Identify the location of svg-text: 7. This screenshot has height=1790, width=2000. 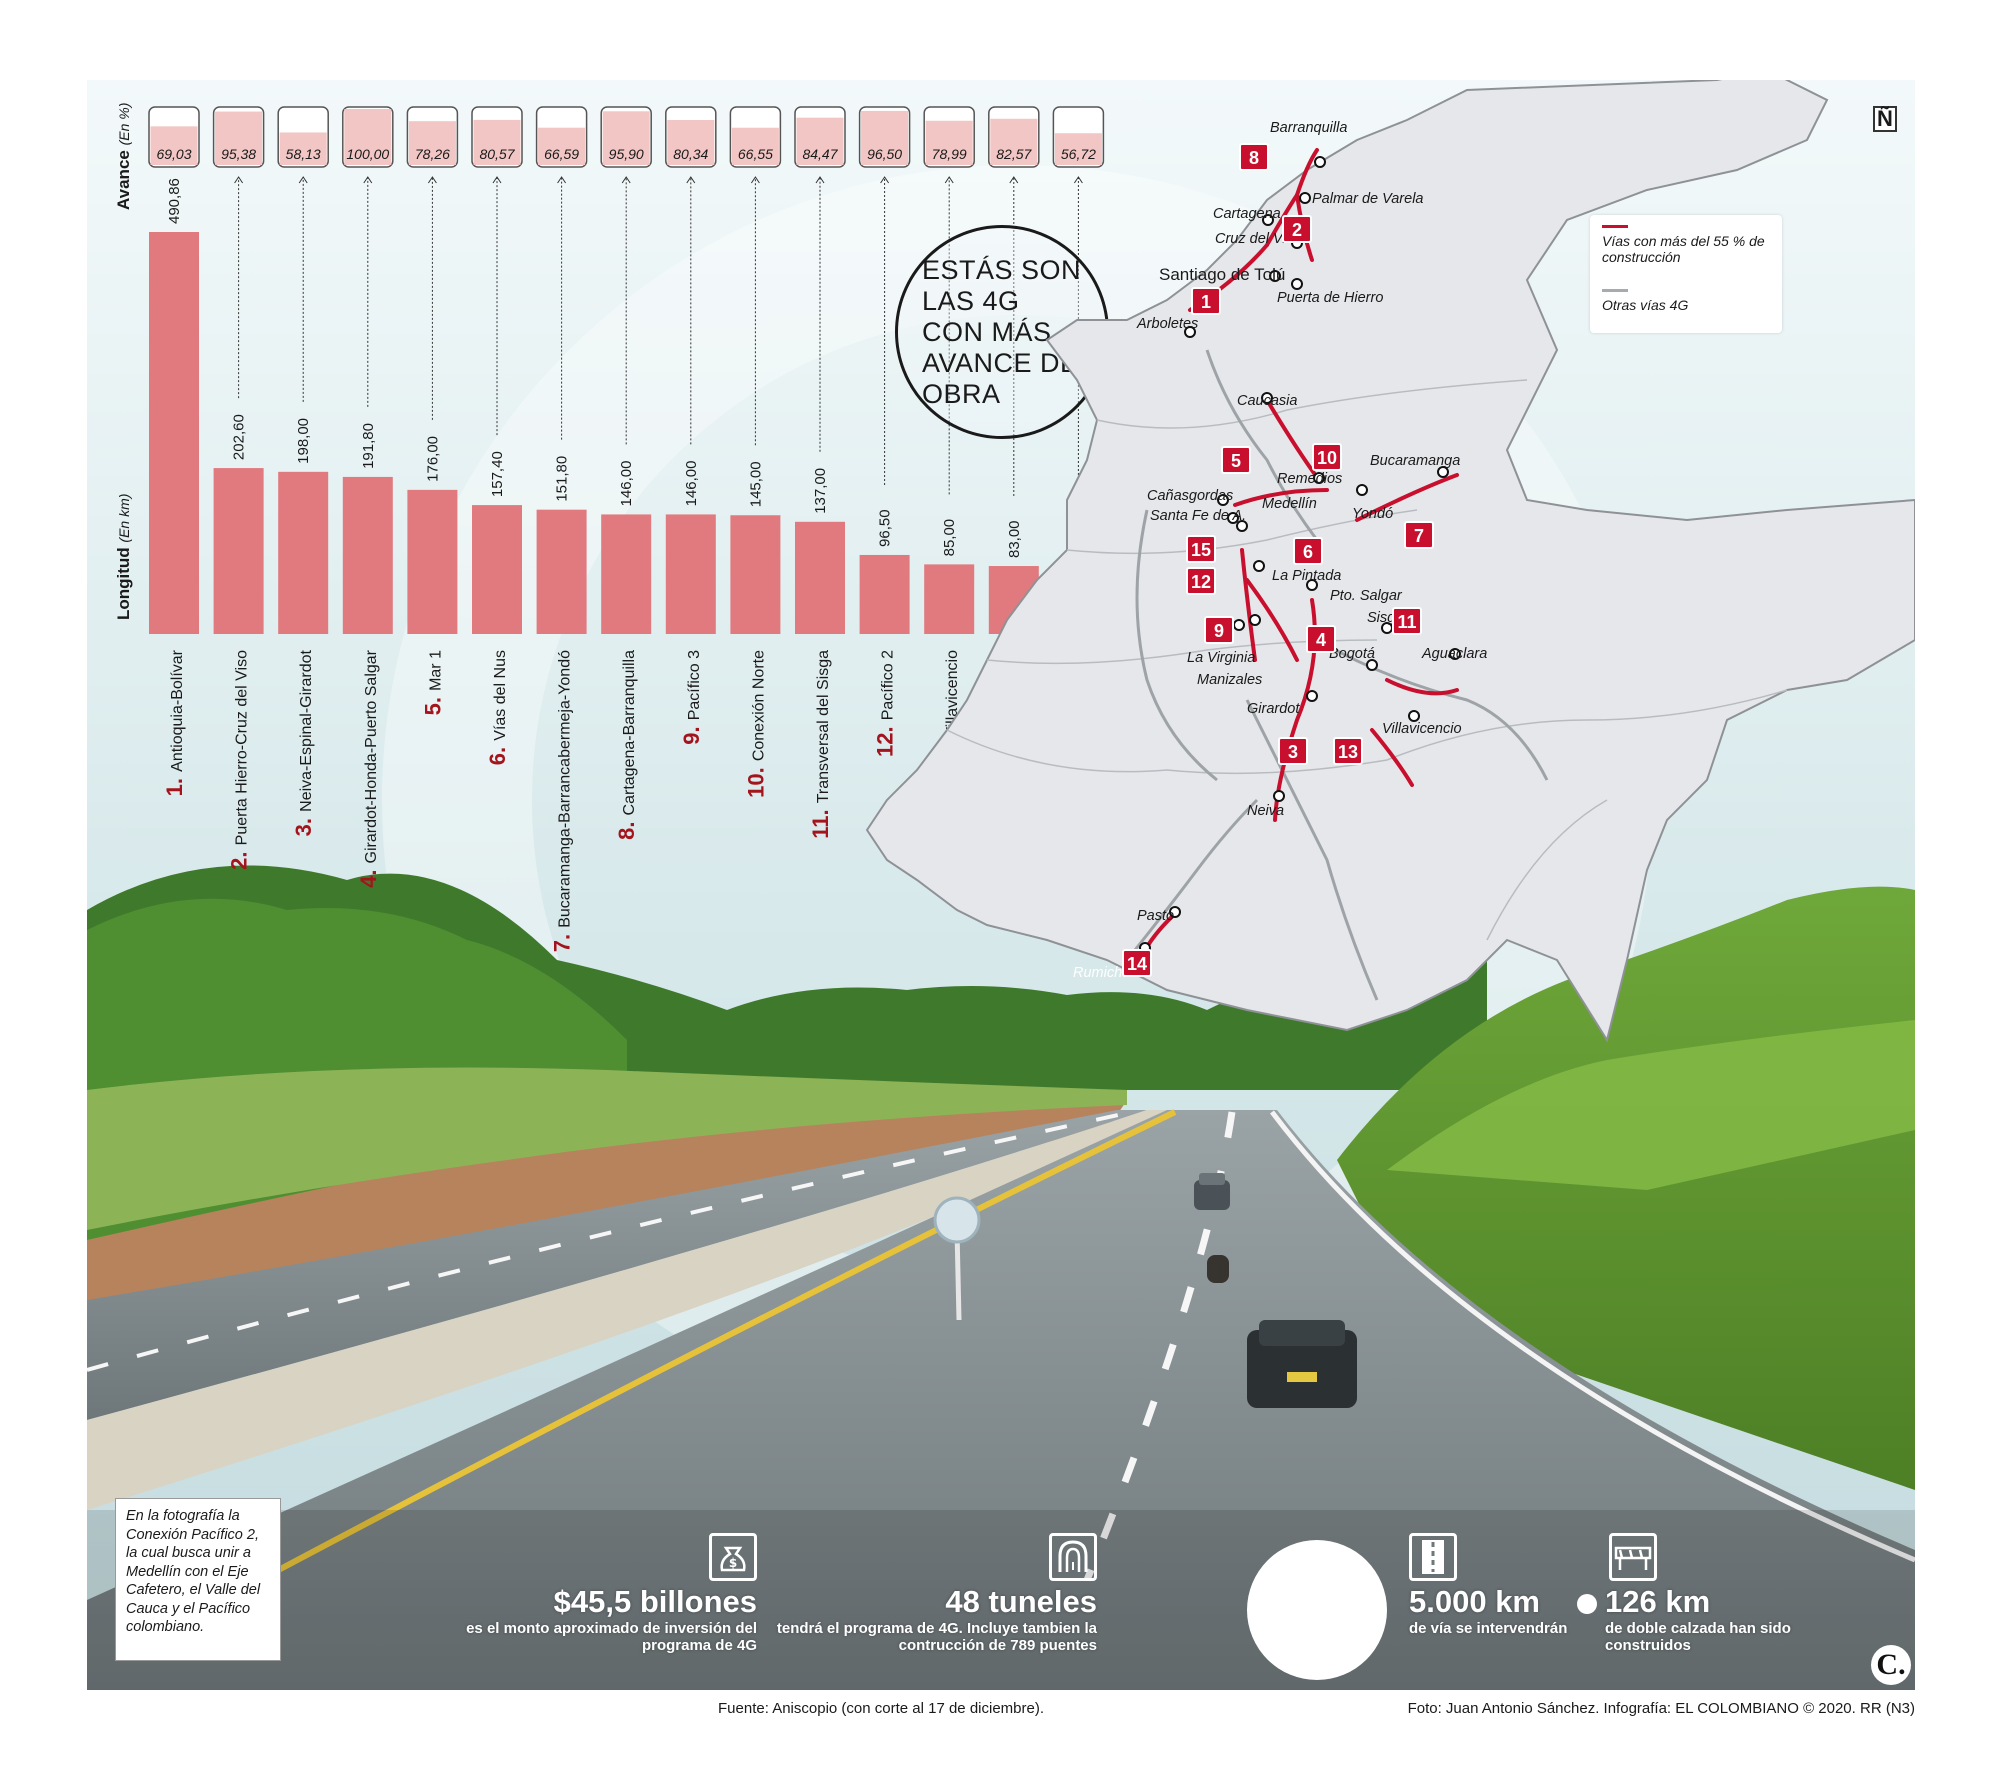
(1419, 536).